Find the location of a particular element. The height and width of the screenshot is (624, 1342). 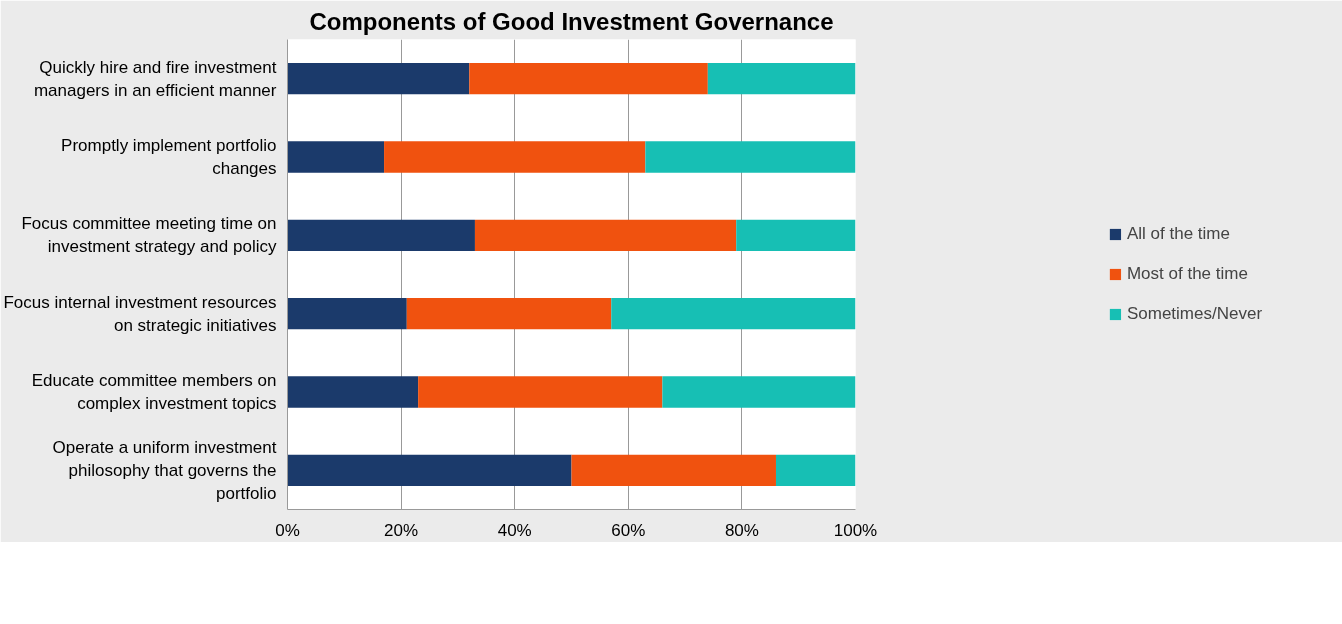

x-tick-label: 80% is located at coordinates (741, 530).